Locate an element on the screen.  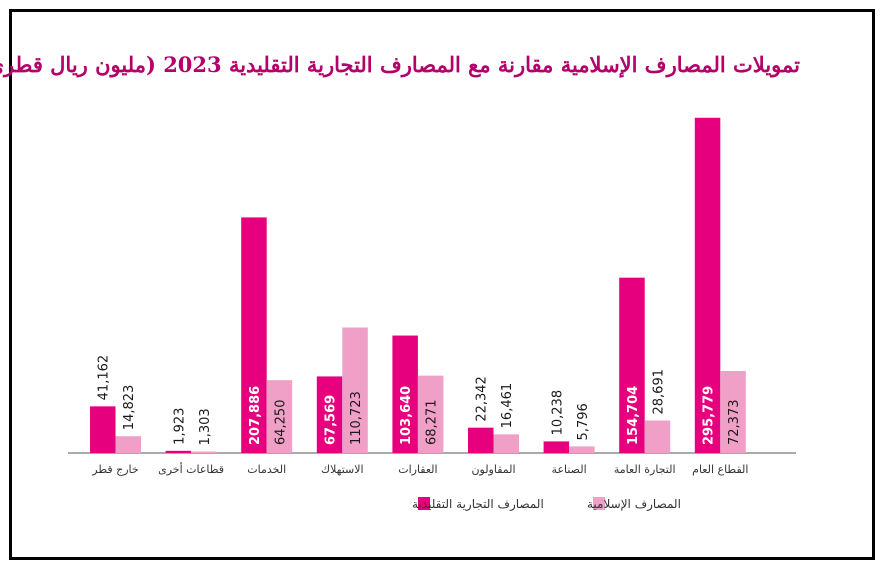
category-label: خارج قطر is located at coordinates (114, 469).